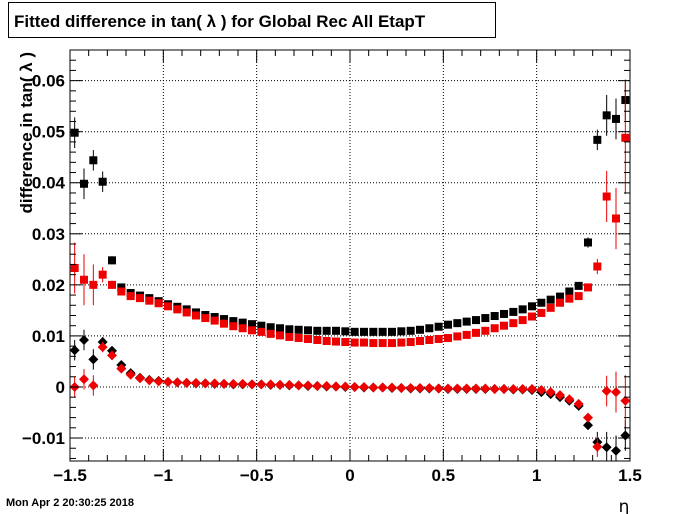  I want to click on y-tick-label: −0.01, so click(43, 438).